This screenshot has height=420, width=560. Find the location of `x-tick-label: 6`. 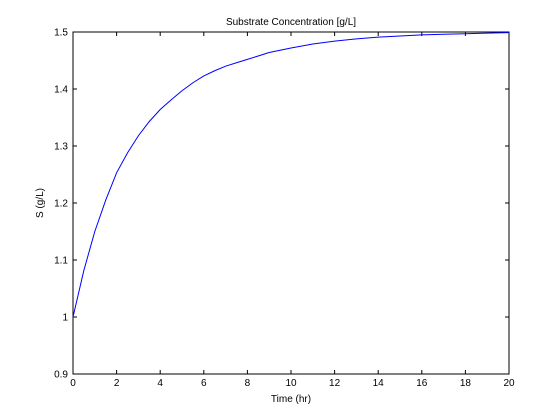

x-tick-label: 6 is located at coordinates (204, 383).